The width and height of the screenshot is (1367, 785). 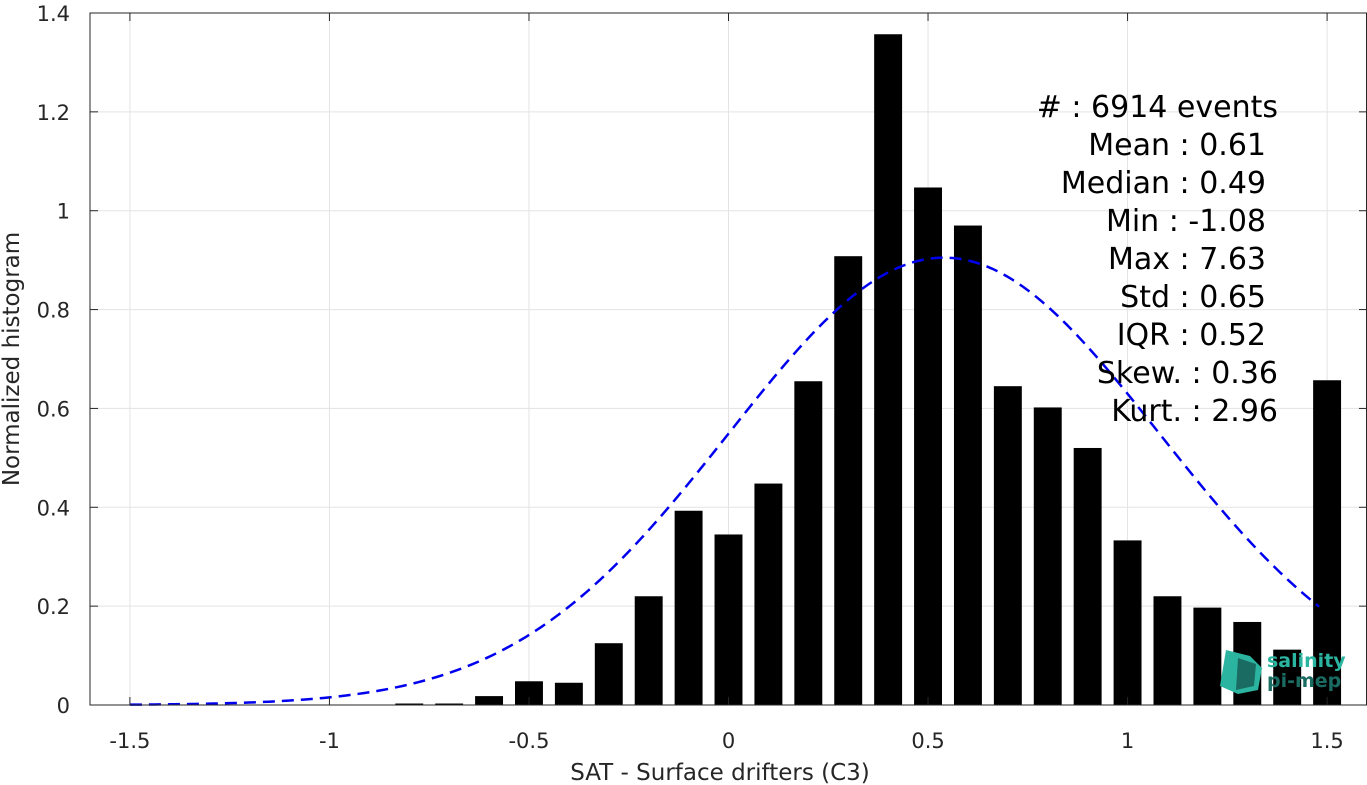 What do you see at coordinates (1187, 373) in the screenshot?
I see `stat-skew: Skew. : 0.36` at bounding box center [1187, 373].